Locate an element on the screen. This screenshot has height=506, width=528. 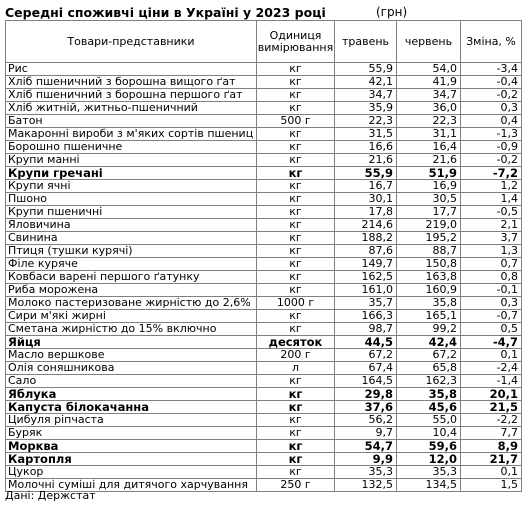
may-price-cell: 166,3 is located at coordinates (365, 316).